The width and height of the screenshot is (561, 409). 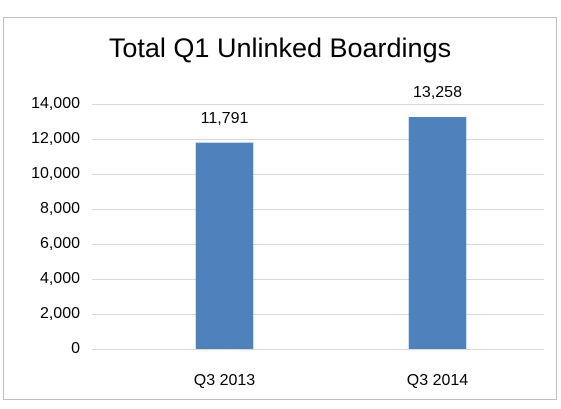 I want to click on y-tick-label: 14,000, so click(x=55, y=103).